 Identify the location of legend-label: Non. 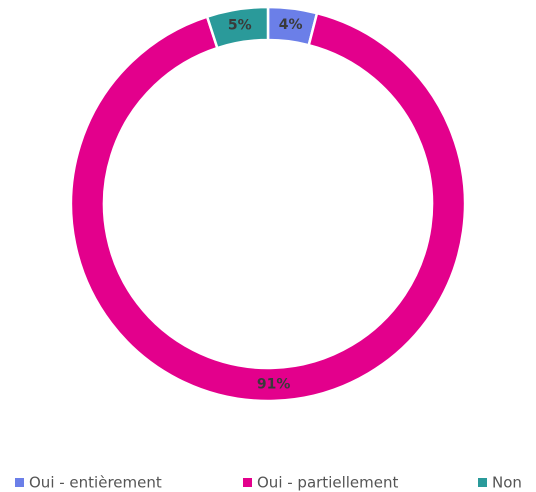
(507, 483).